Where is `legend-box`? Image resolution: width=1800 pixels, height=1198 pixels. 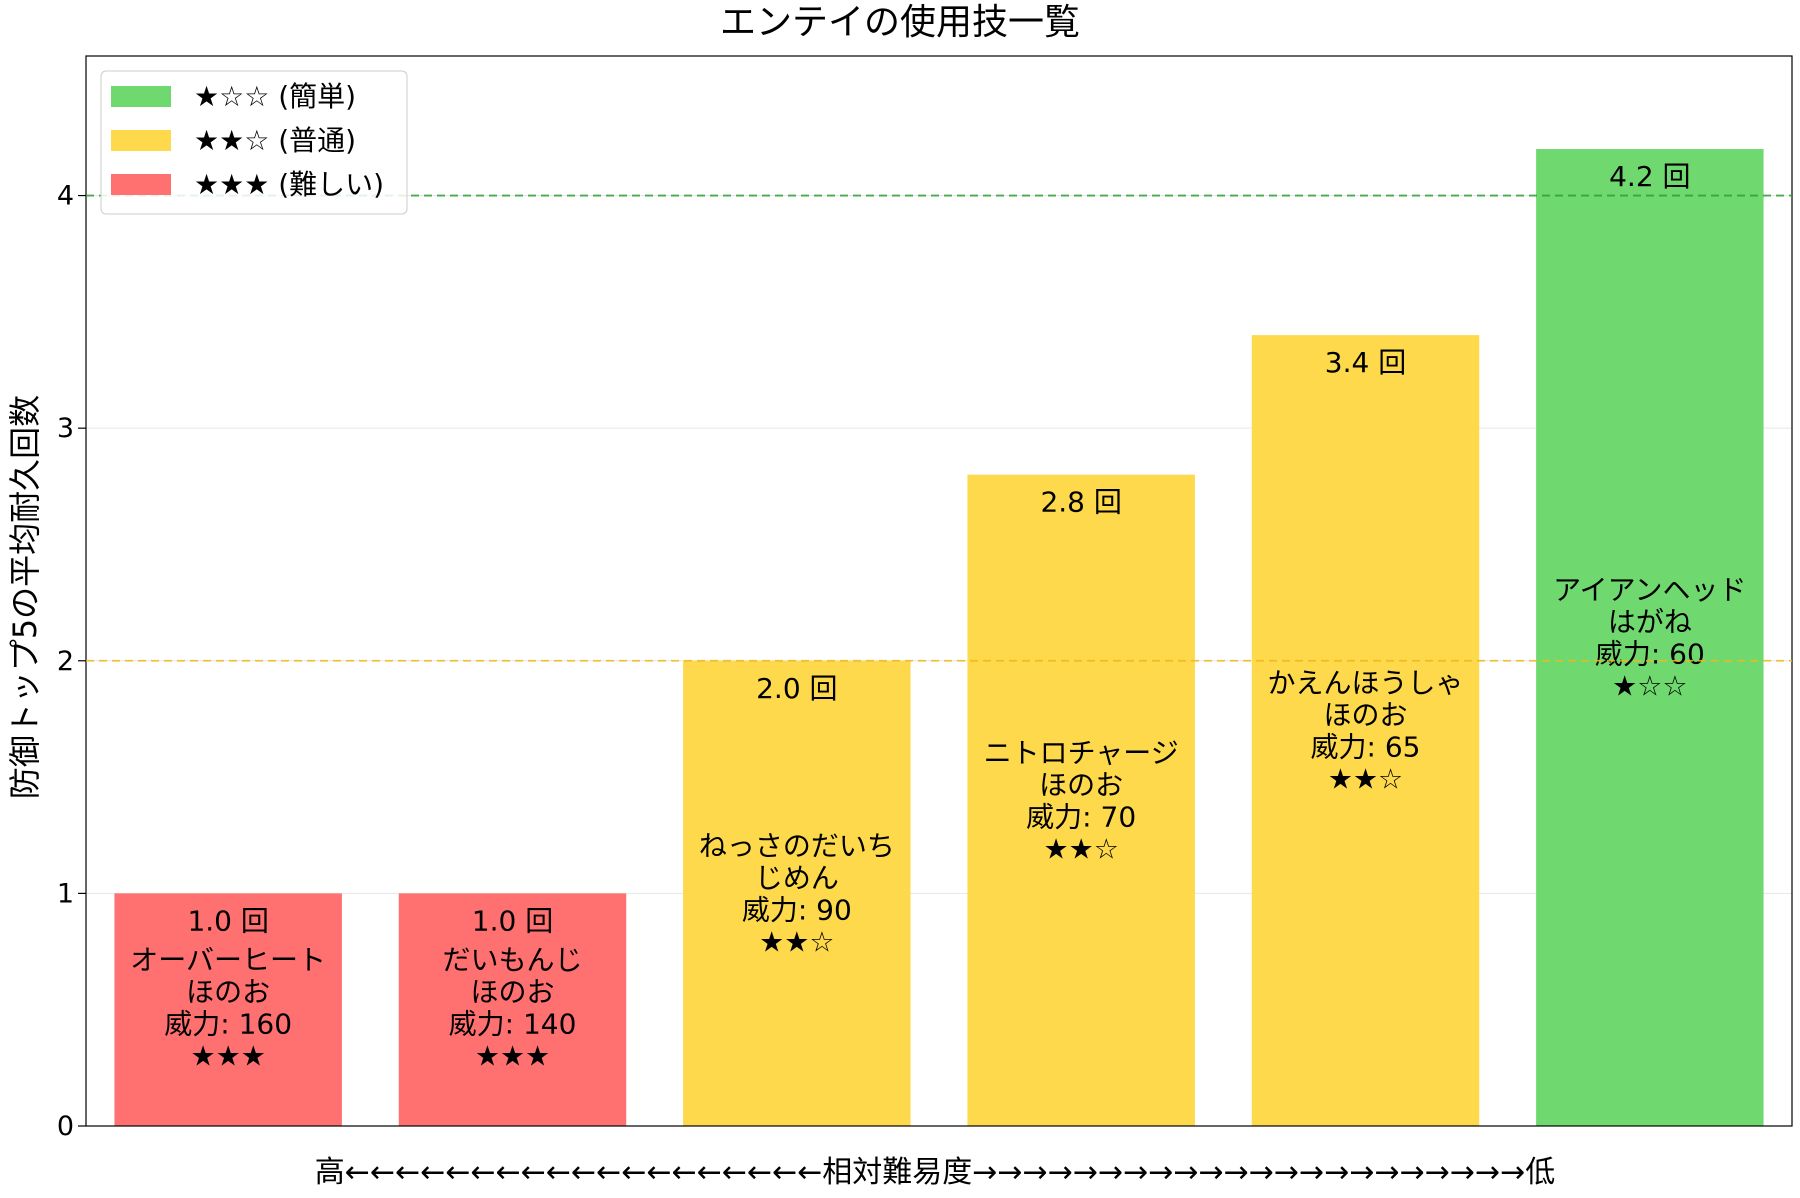
legend-box is located at coordinates (254, 142).